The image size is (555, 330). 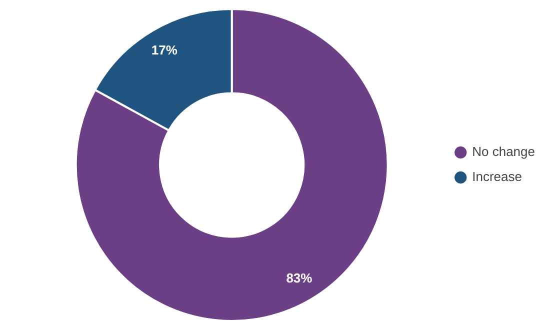 I want to click on legend-label: Increase, so click(x=497, y=176).